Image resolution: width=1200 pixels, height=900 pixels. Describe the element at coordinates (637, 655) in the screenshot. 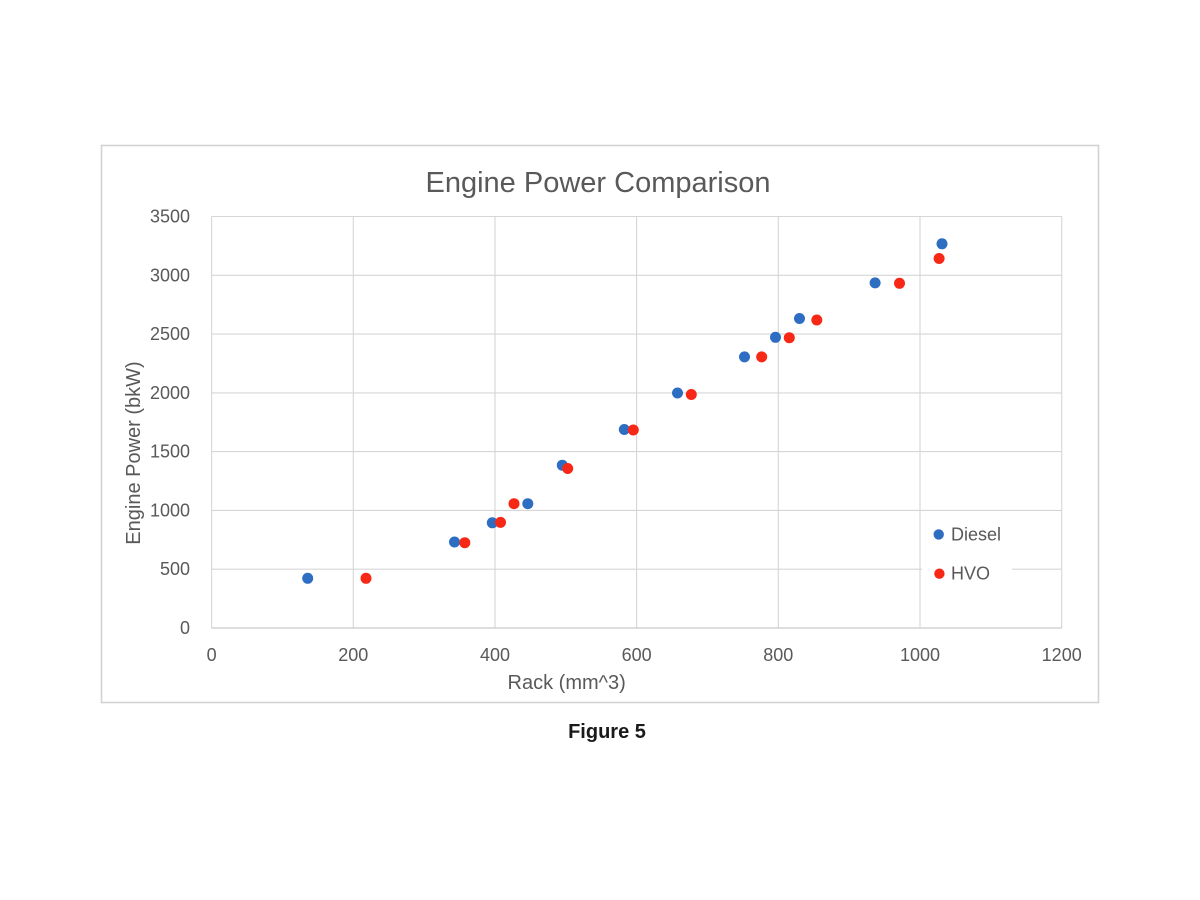

I see `svg-text: 600` at that location.